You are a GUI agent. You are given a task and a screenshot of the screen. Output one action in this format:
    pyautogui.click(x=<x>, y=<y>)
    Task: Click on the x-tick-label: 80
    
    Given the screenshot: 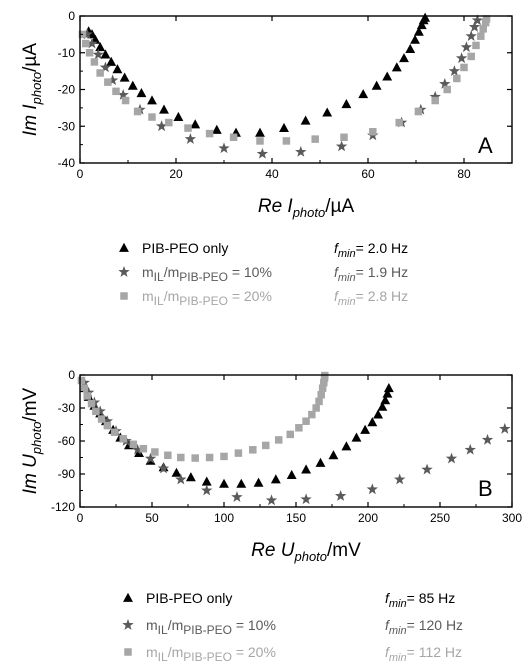 What is the action you would take?
    pyautogui.click(x=464, y=174)
    